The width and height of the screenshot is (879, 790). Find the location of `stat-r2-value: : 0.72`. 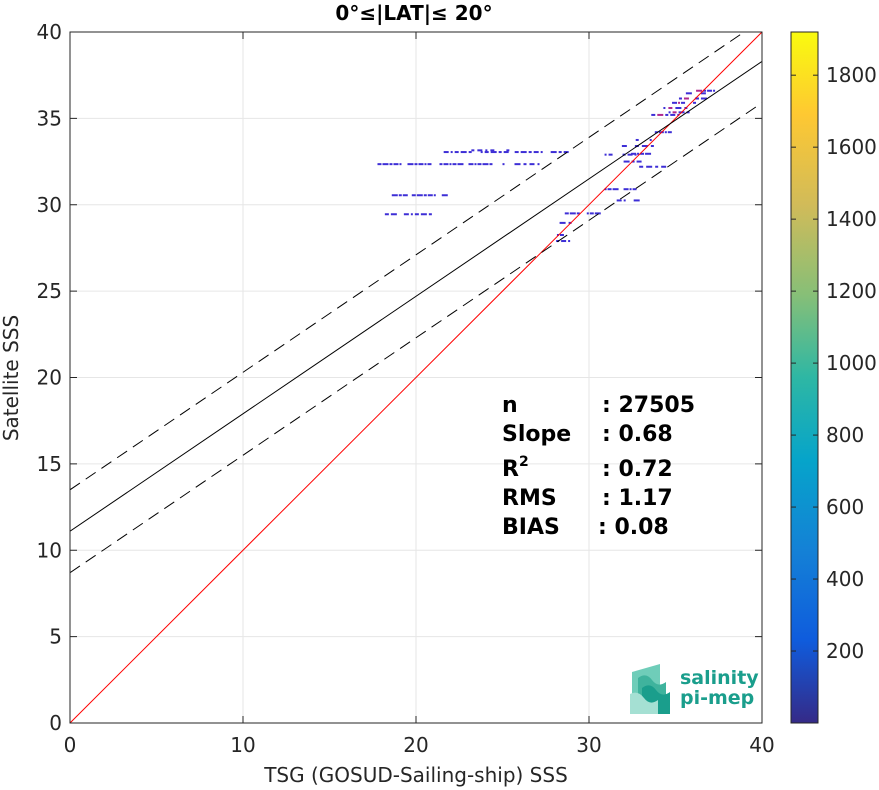

stat-r2-value: : 0.72 is located at coordinates (637, 469).